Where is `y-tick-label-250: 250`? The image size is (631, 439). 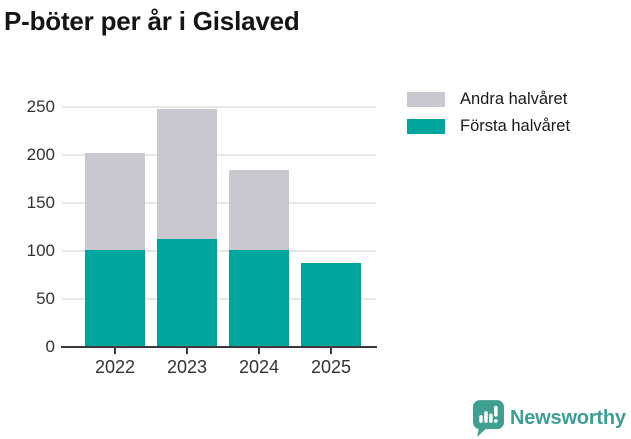 y-tick-label-250: 250 is located at coordinates (40, 106).